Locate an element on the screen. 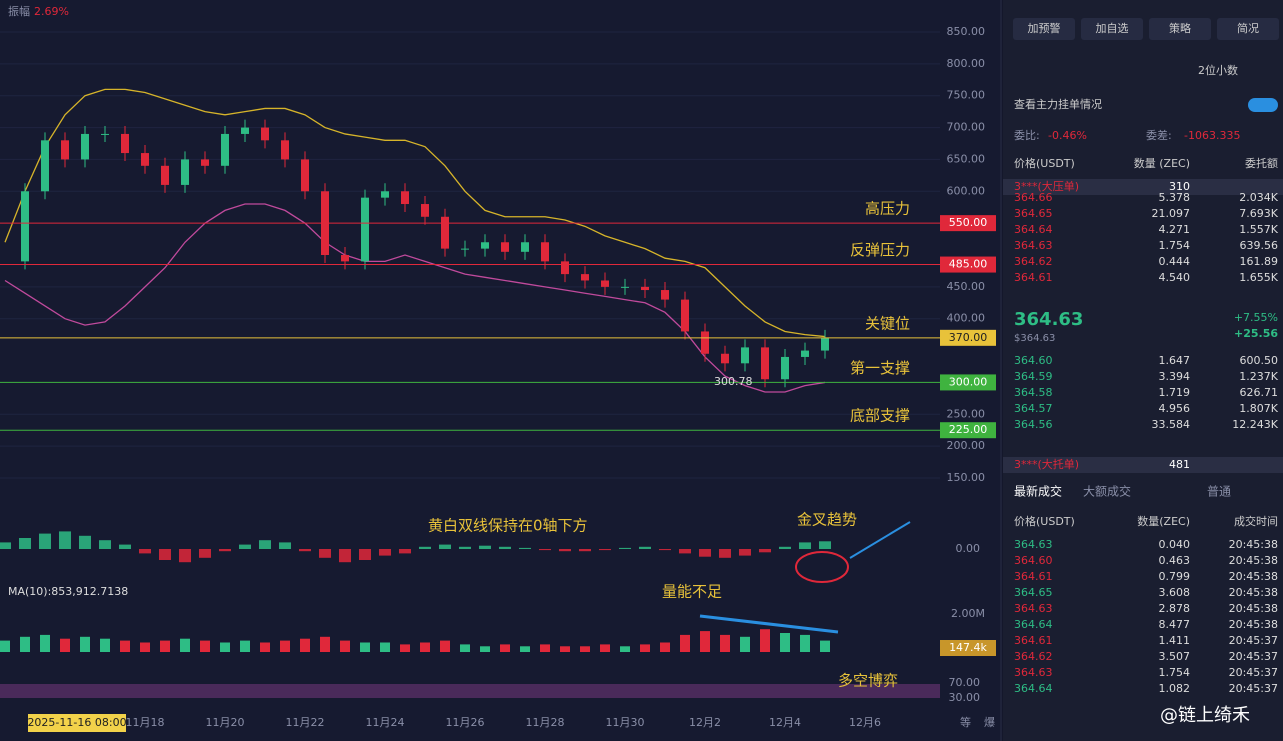 The height and width of the screenshot is (741, 1283). trade-cell: 1.082 is located at coordinates (1175, 688).